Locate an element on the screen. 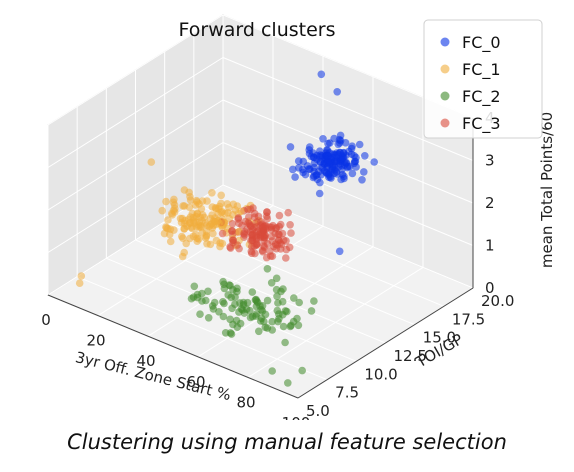  x-tick-label: 60 is located at coordinates (195, 382).